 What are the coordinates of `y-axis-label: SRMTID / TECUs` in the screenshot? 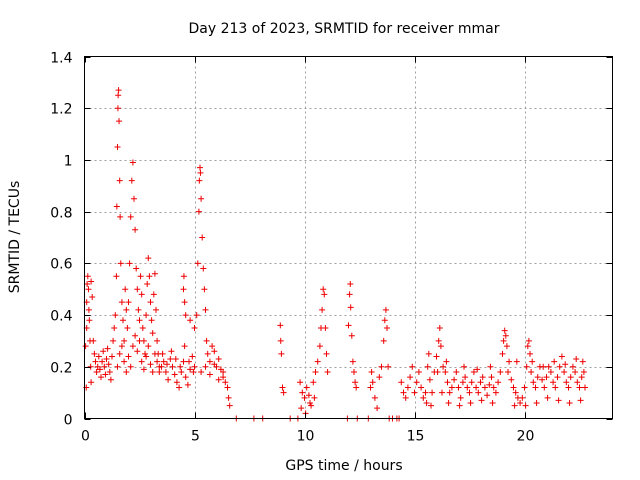 It's located at (15, 237).